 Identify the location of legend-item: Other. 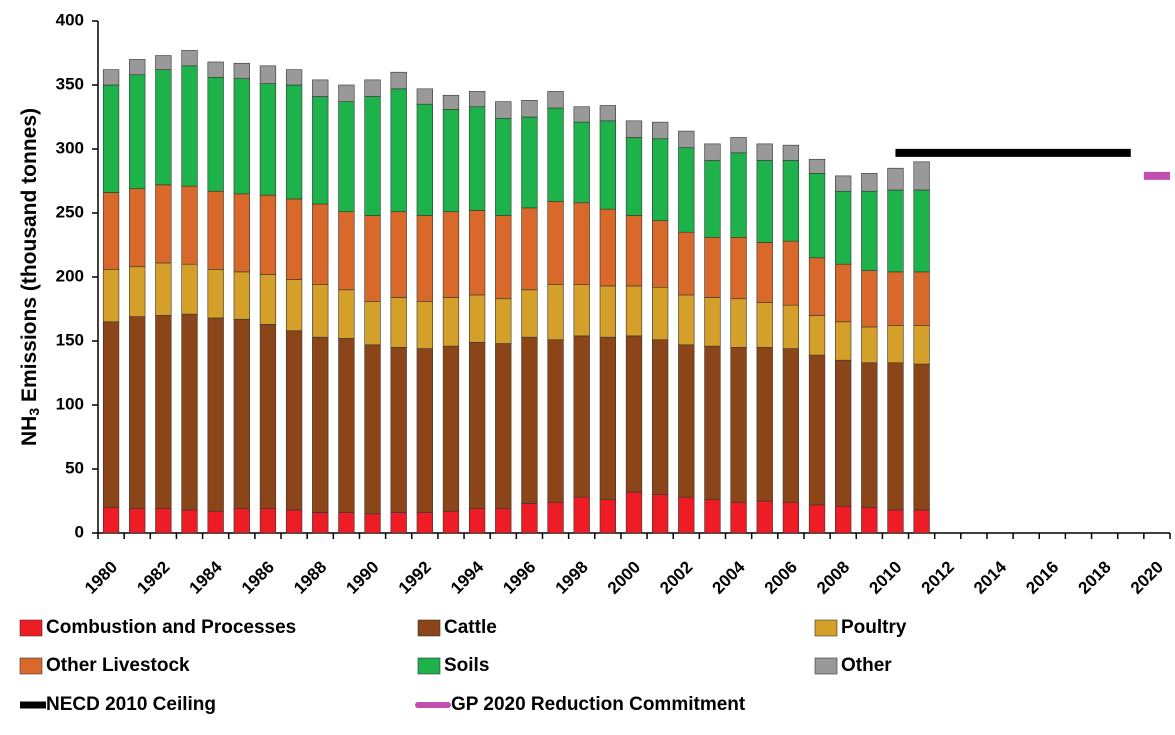
(853, 665).